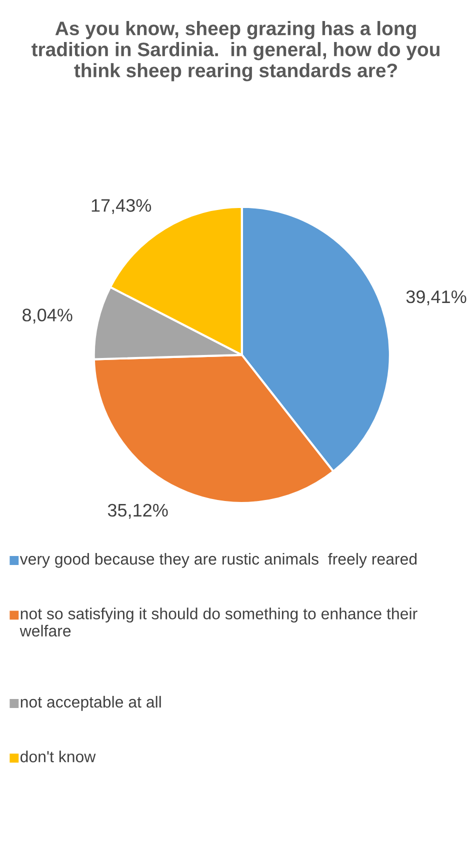 This screenshot has width=472, height=841. Describe the element at coordinates (138, 511) in the screenshot. I see `data-label: 35,12%` at that location.